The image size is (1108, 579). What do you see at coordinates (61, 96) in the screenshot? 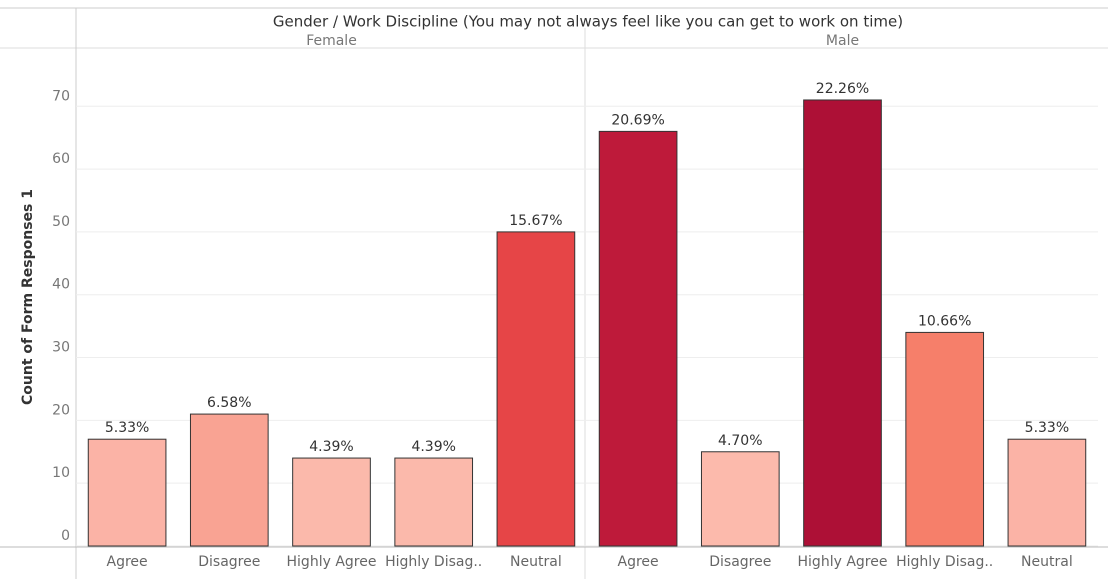
I see `y-tick-label: 70` at bounding box center [61, 96].